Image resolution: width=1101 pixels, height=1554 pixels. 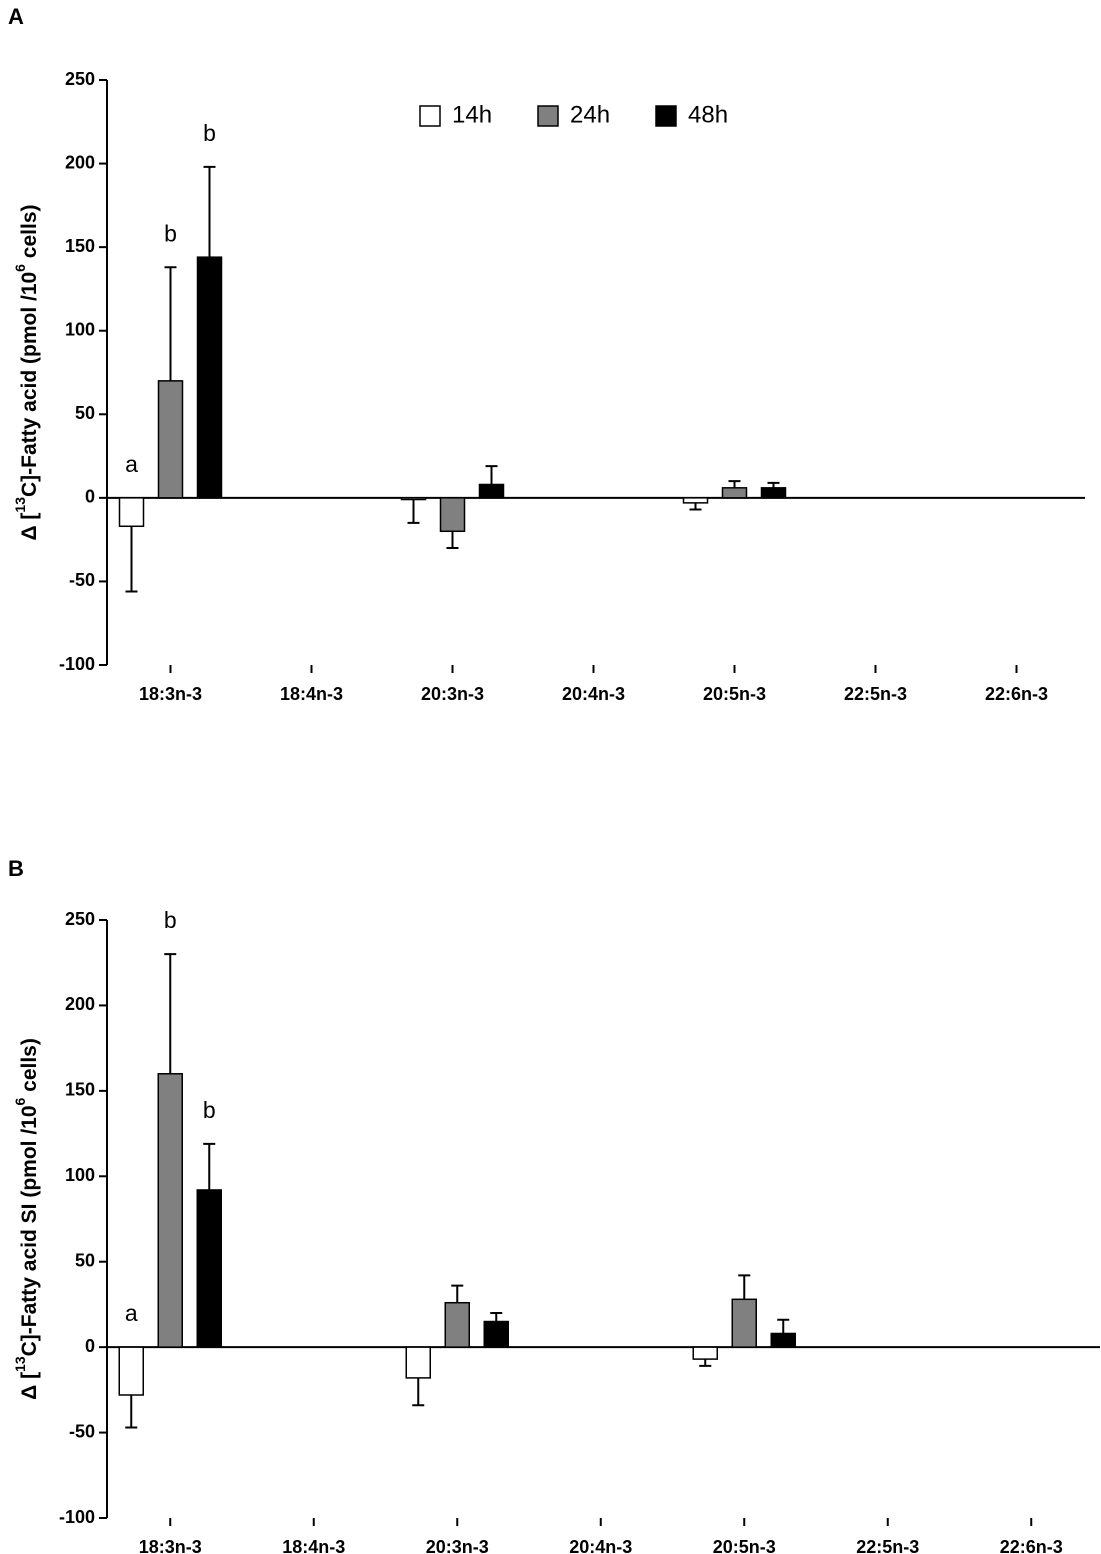 What do you see at coordinates (472, 114) in the screenshot?
I see `legend-label: 14h` at bounding box center [472, 114].